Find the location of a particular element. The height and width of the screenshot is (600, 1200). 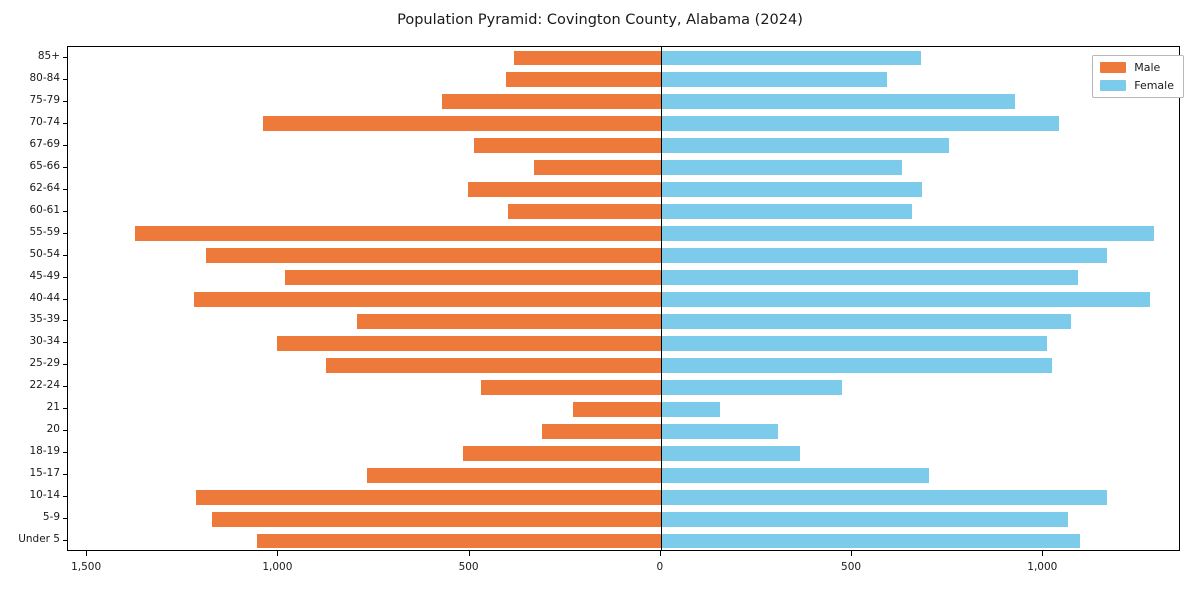

legend-item-female: Female is located at coordinates (1137, 85).